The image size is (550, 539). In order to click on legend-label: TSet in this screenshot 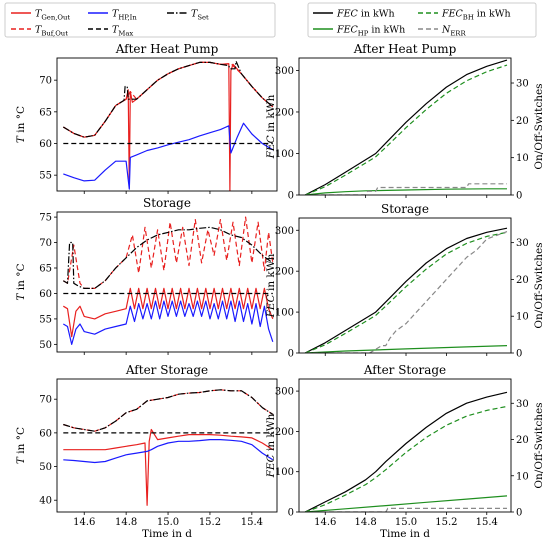, I will do `click(200, 15)`.